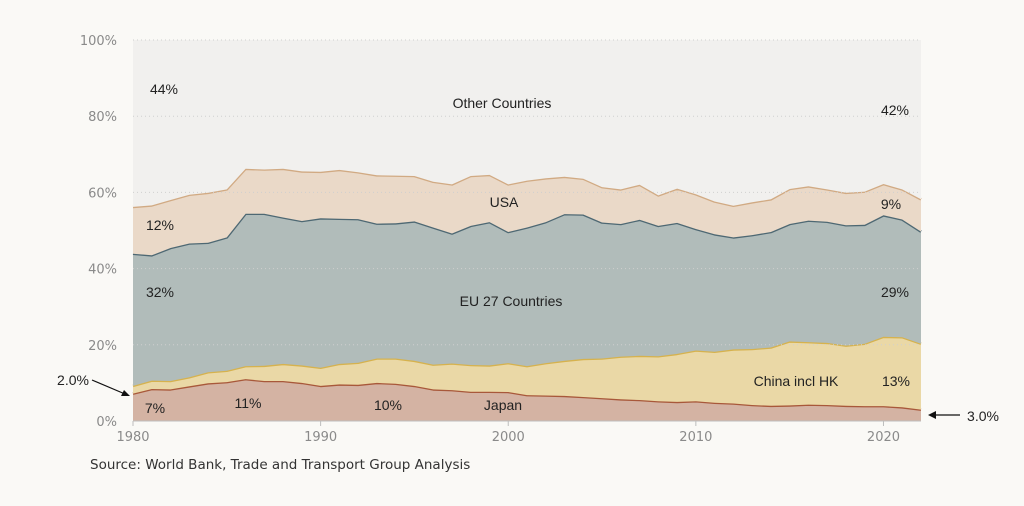 The image size is (1024, 506). I want to click on label-japan: Japan, so click(503, 405).